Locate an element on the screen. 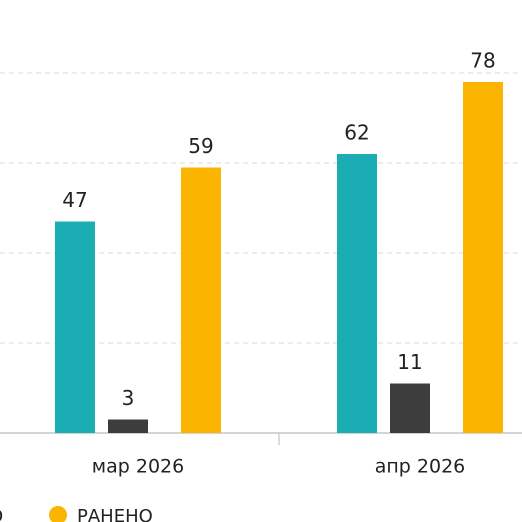  legend-label: РАНЕНО is located at coordinates (115, 514).